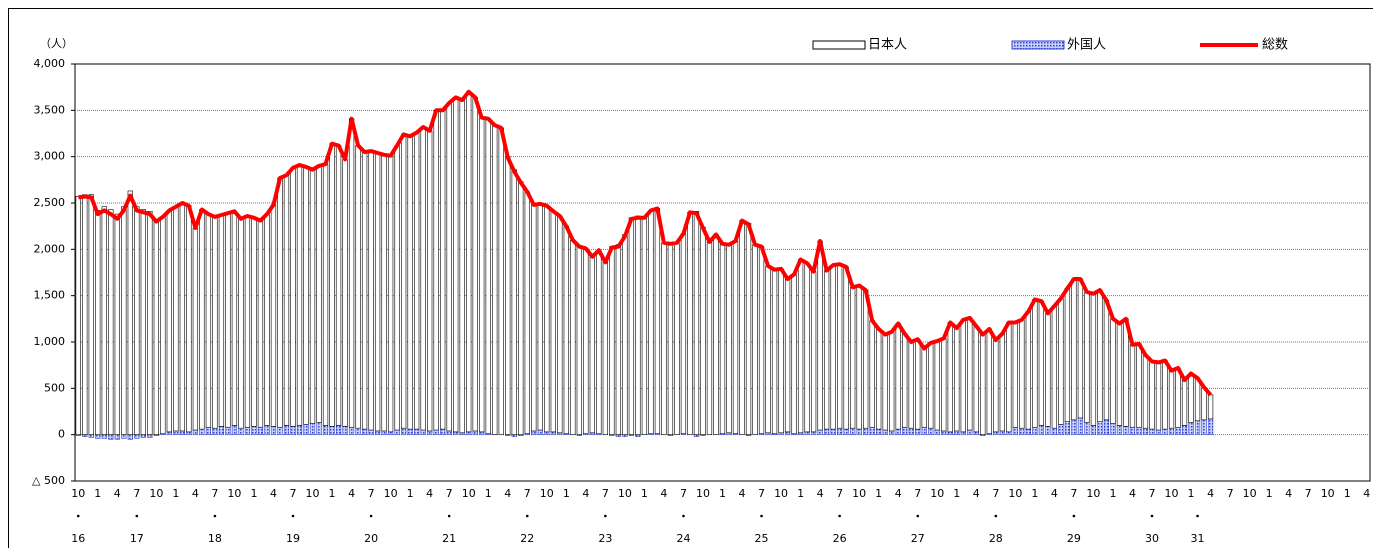  What do you see at coordinates (1152, 538) in the screenshot?
I see `year-label: 30` at bounding box center [1152, 538].